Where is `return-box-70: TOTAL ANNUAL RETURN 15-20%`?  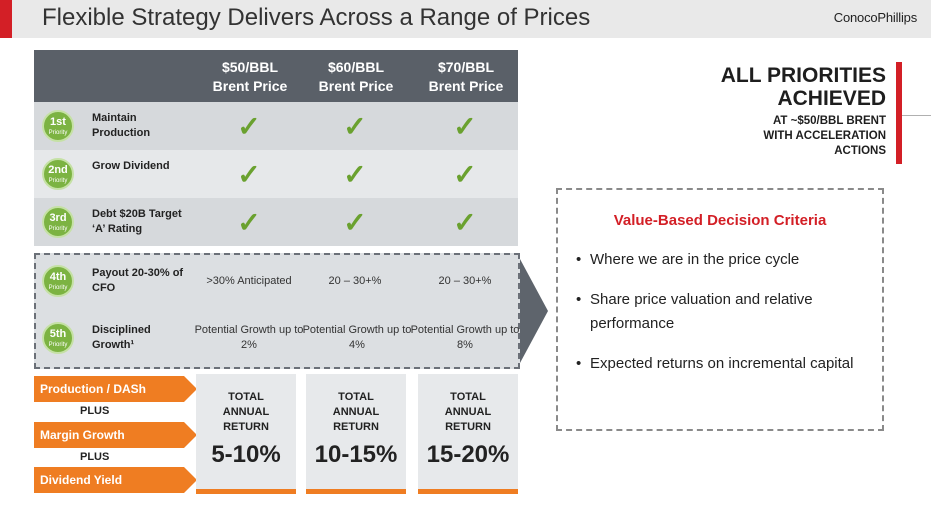
return-box-70: TOTAL ANNUAL RETURN 15-20% is located at coordinates (468, 434).